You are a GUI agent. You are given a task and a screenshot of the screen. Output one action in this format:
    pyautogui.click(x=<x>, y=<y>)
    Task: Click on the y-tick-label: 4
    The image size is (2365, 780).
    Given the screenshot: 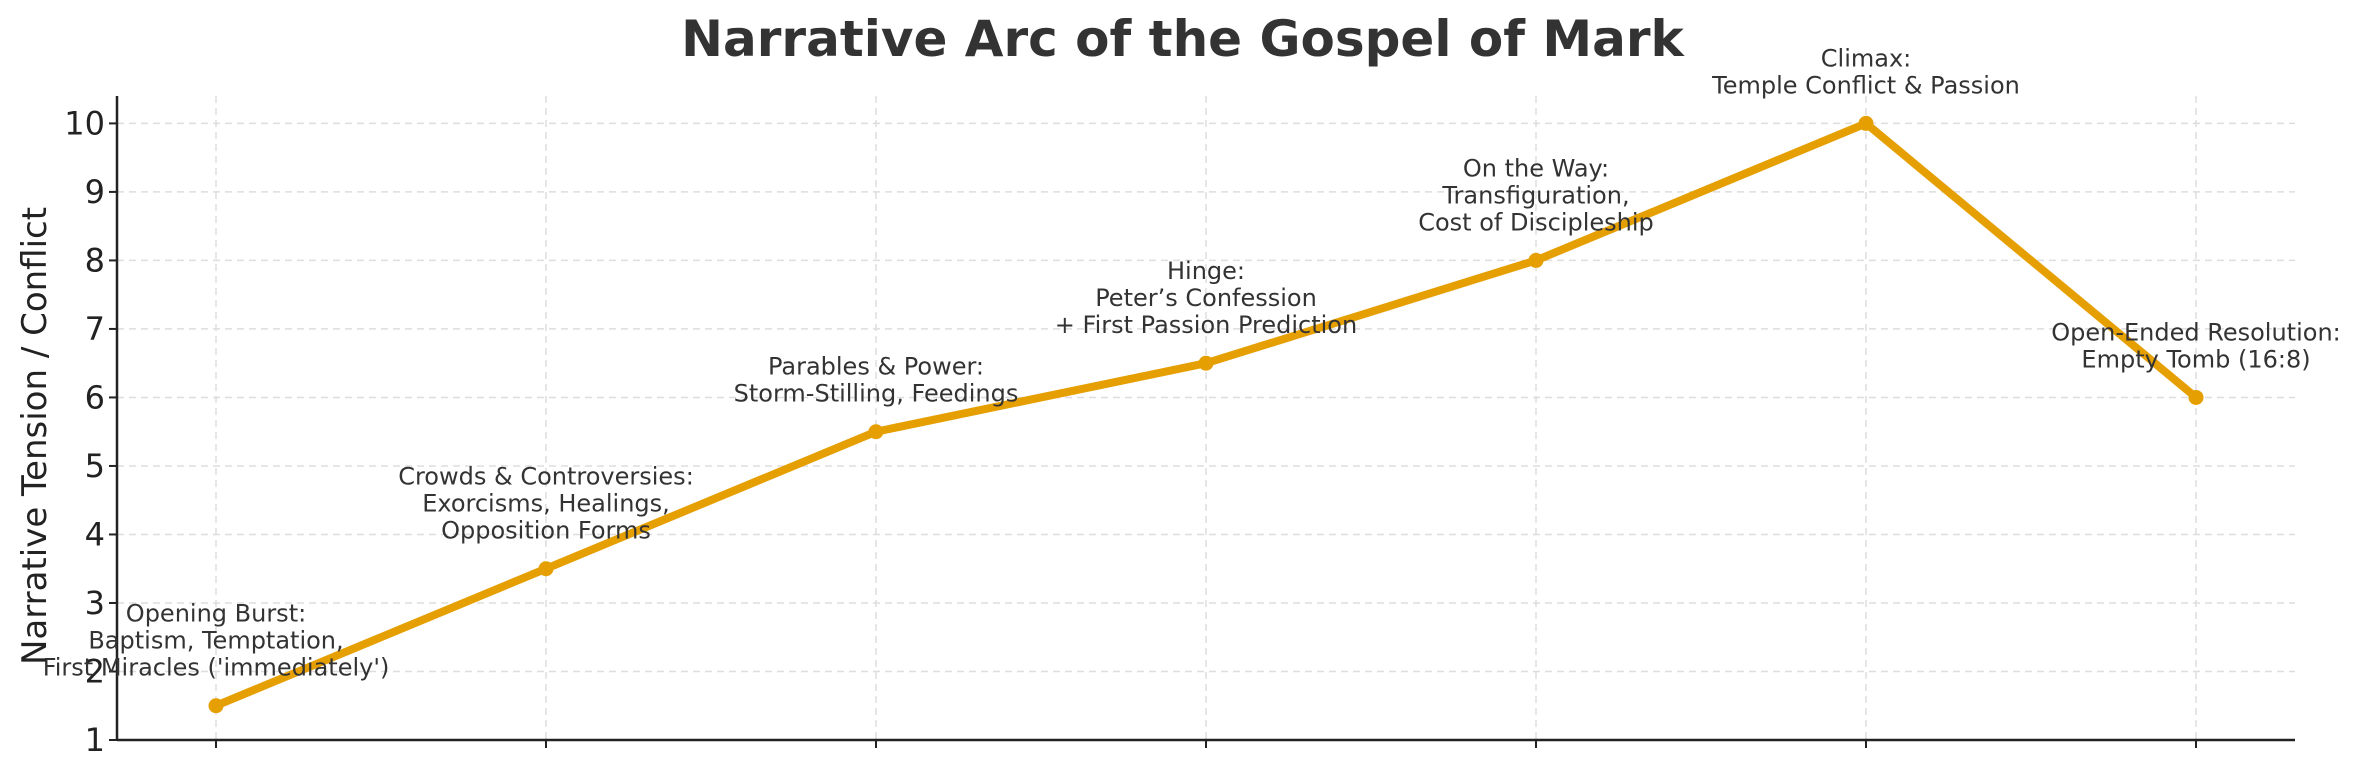 What is the action you would take?
    pyautogui.click(x=95, y=534)
    